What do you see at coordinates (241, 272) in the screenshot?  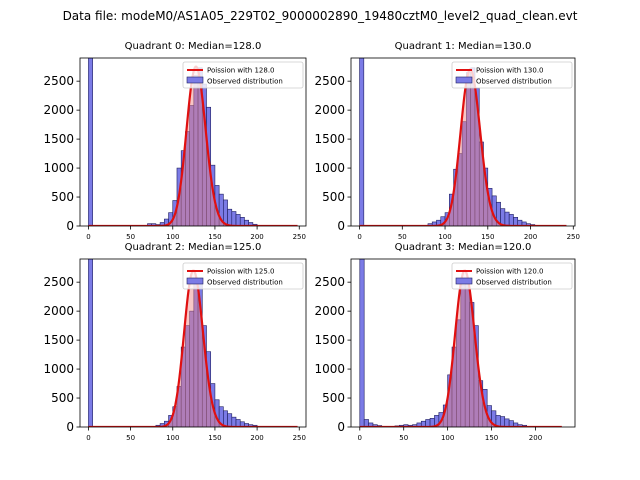 I see `legend-label-poisson: Poission with 125.0` at bounding box center [241, 272].